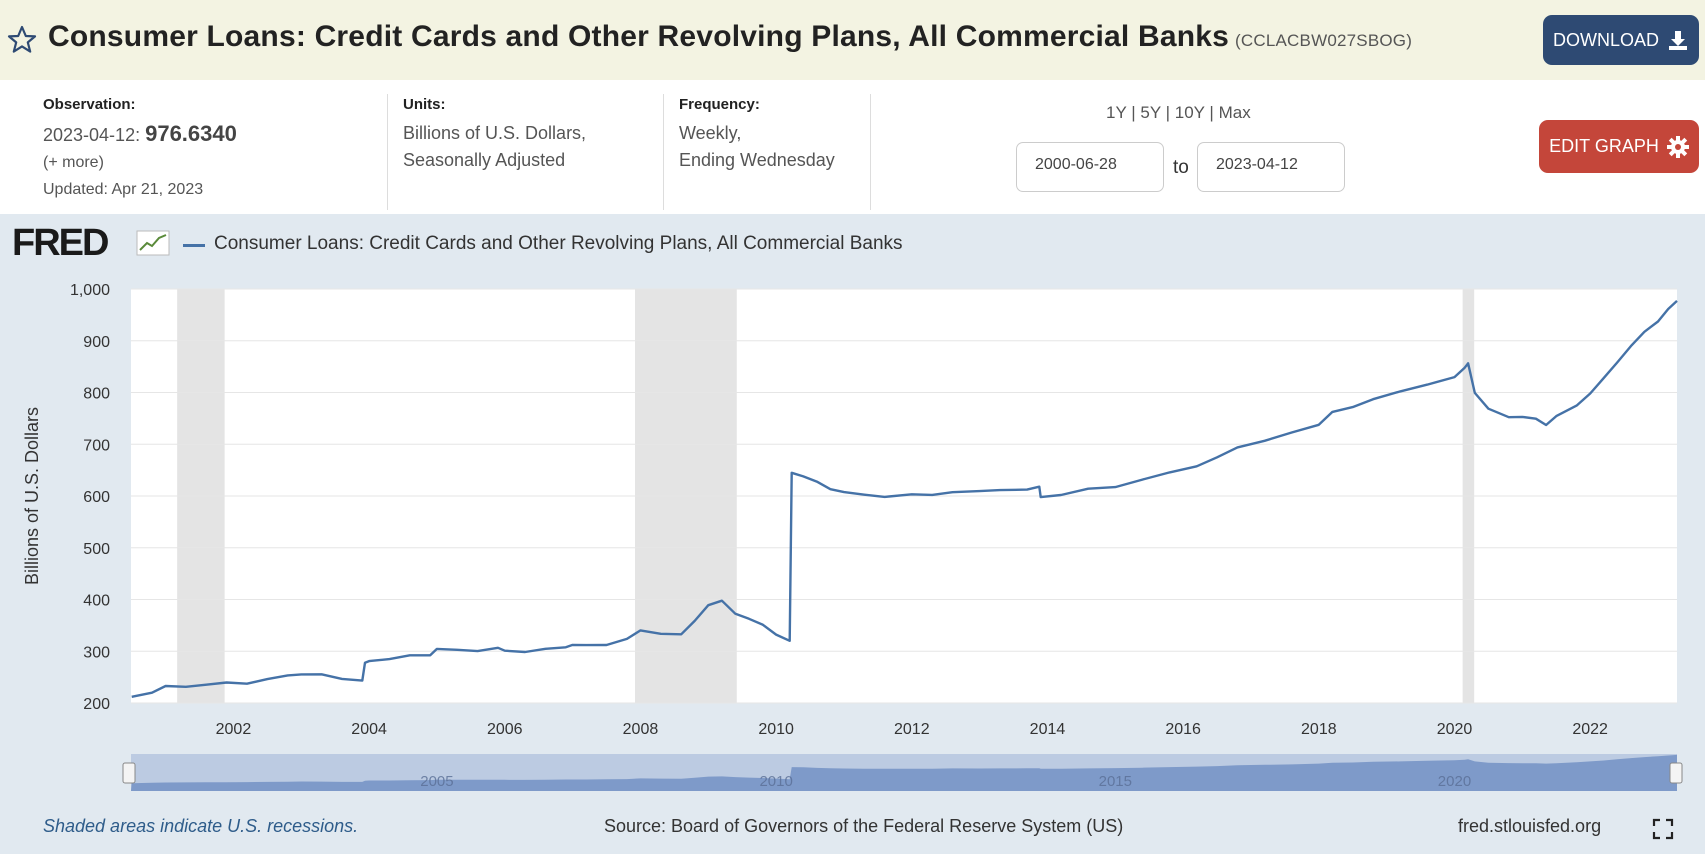 Image resolution: width=1705 pixels, height=854 pixels. What do you see at coordinates (1181, 167) in the screenshot?
I see `to-label: to` at bounding box center [1181, 167].